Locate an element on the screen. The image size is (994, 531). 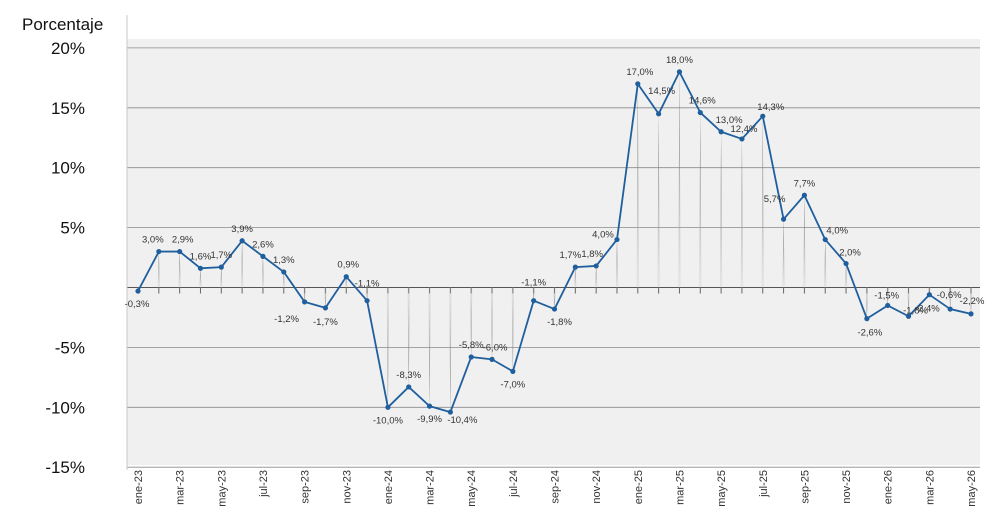
x-tick-label: ene-24 is located at coordinates (389, 487).